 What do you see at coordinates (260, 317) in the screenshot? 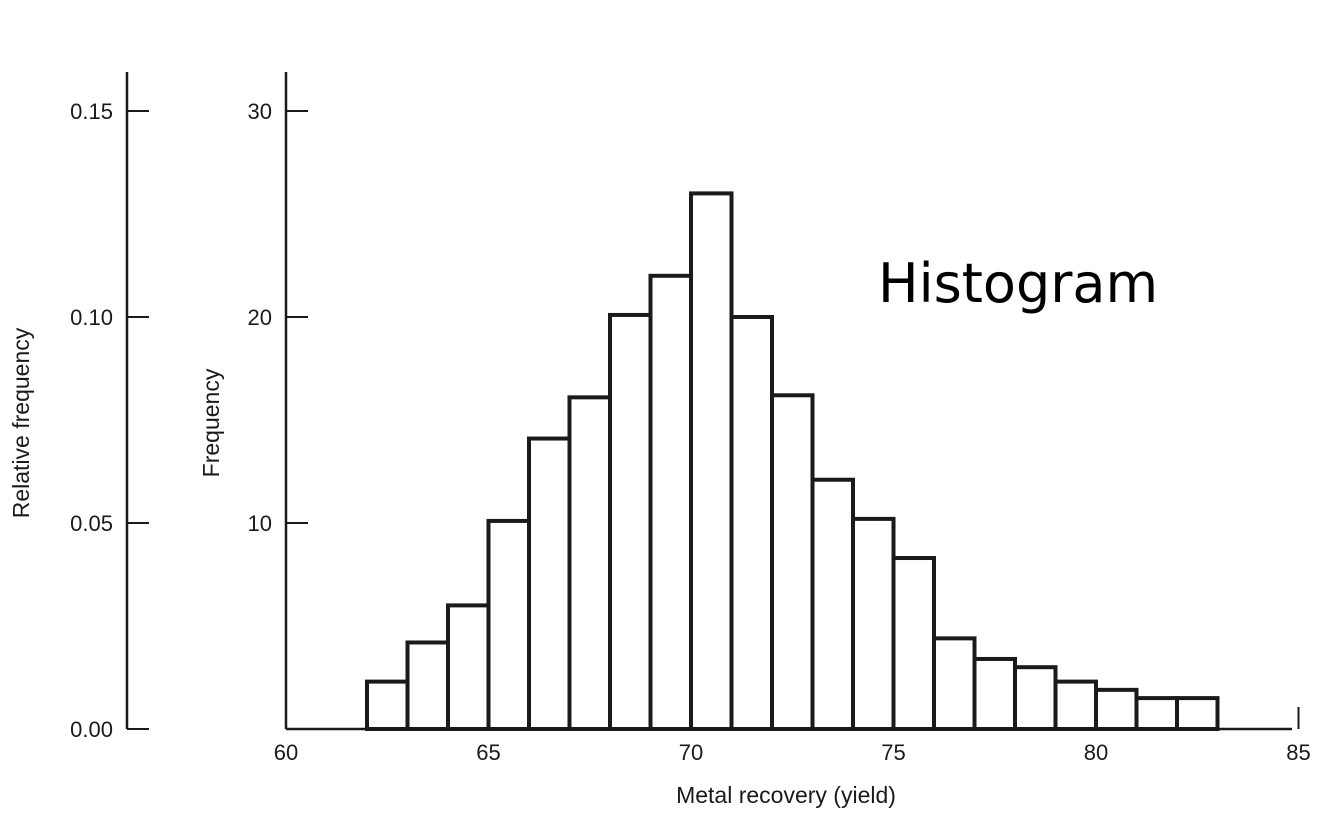
I see `y-tick-label: 20` at bounding box center [260, 317].